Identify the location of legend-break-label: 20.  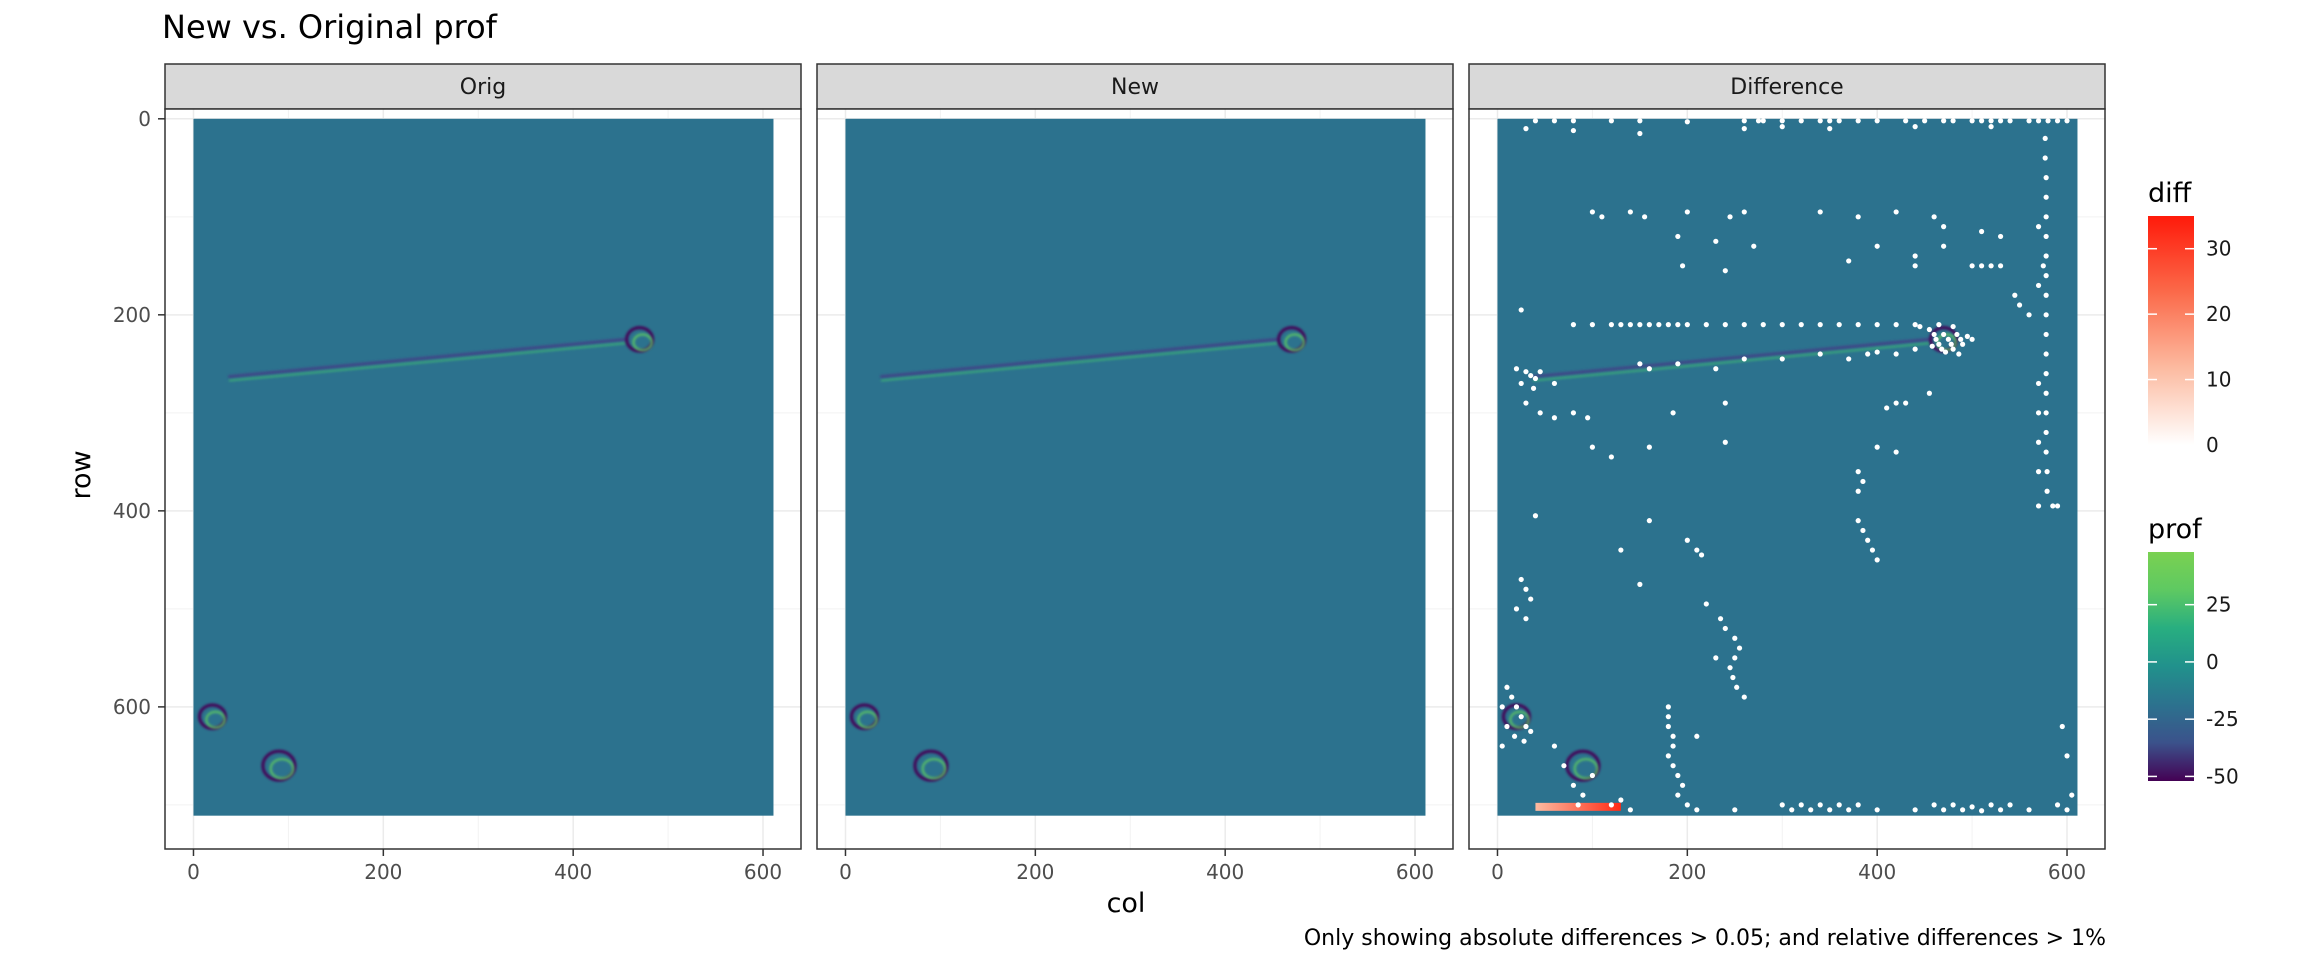
(2218, 314).